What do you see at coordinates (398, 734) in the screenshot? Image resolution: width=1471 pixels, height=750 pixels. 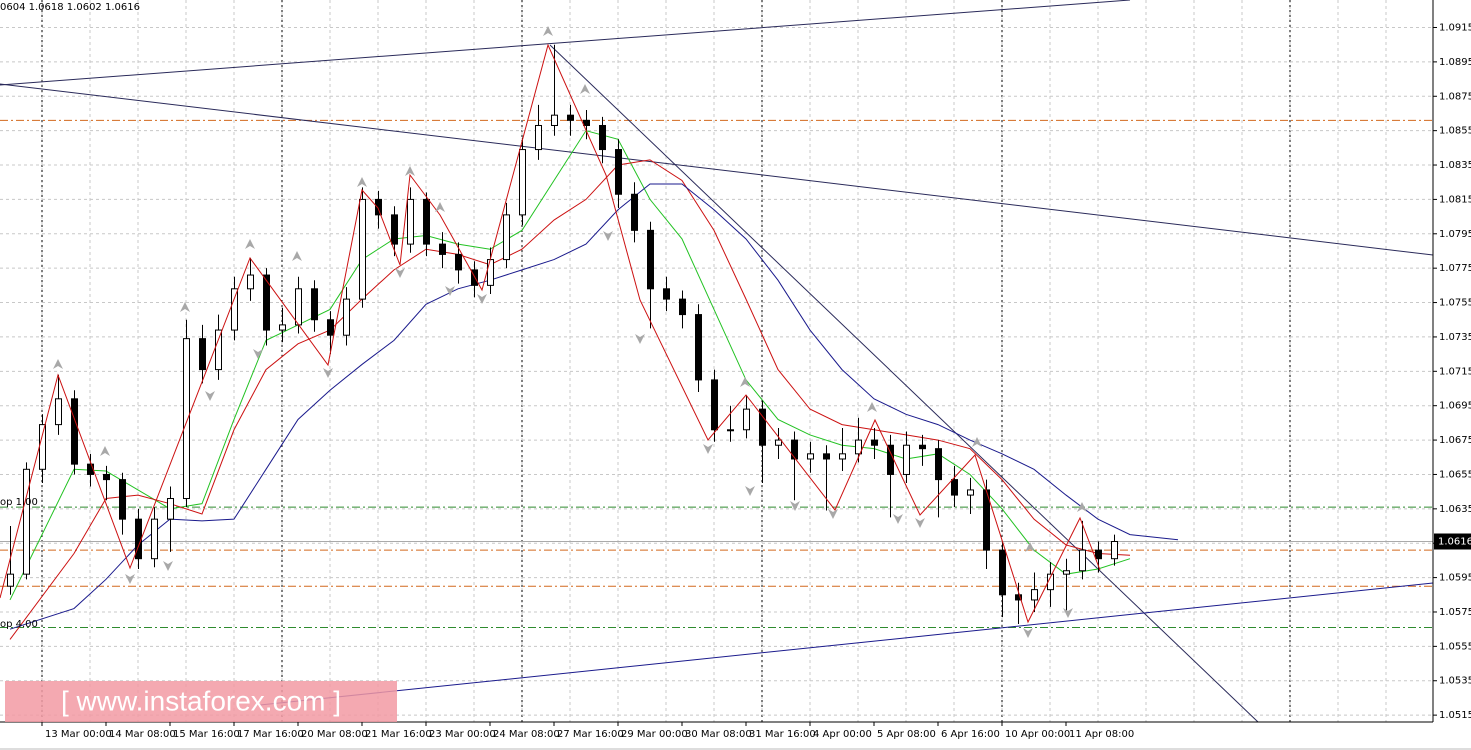 I see `x-tick-label: 21 Mar 16:00` at bounding box center [398, 734].